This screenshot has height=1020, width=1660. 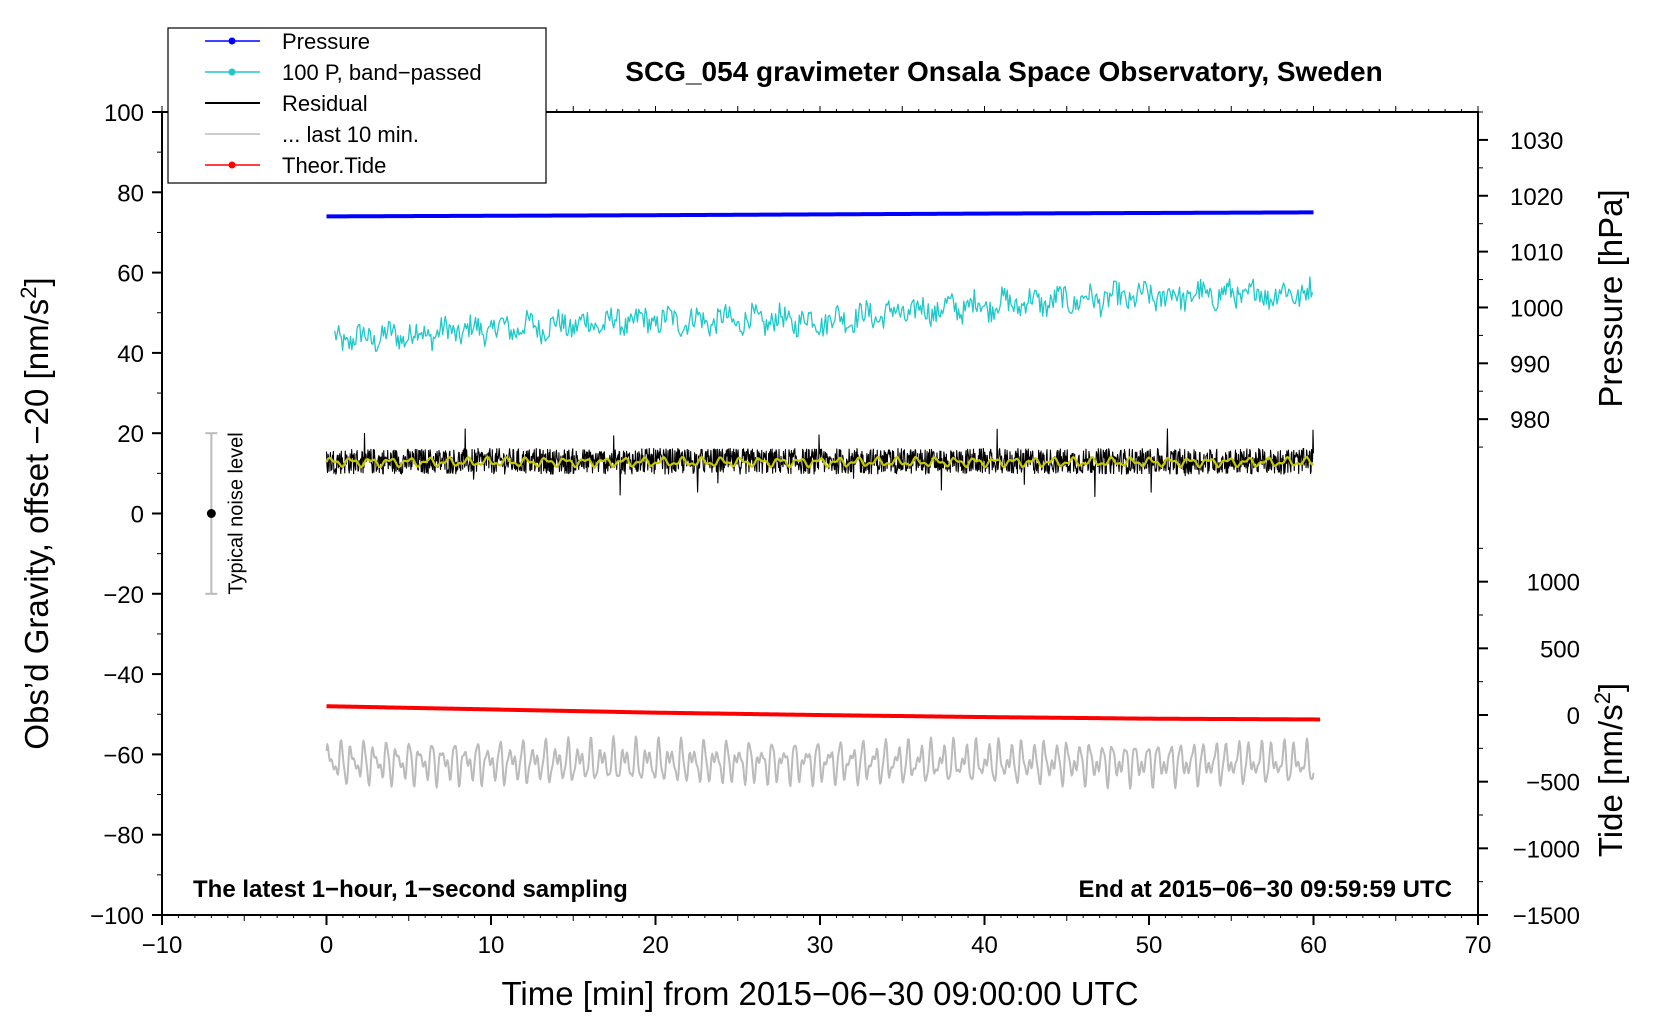 I want to click on x-tick-label: 30, so click(x=820, y=945).